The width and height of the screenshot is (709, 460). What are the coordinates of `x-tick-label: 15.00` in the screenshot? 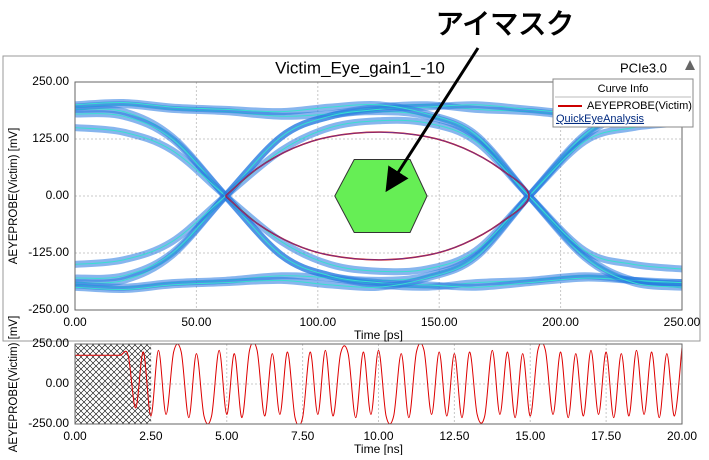 It's located at (530, 436).